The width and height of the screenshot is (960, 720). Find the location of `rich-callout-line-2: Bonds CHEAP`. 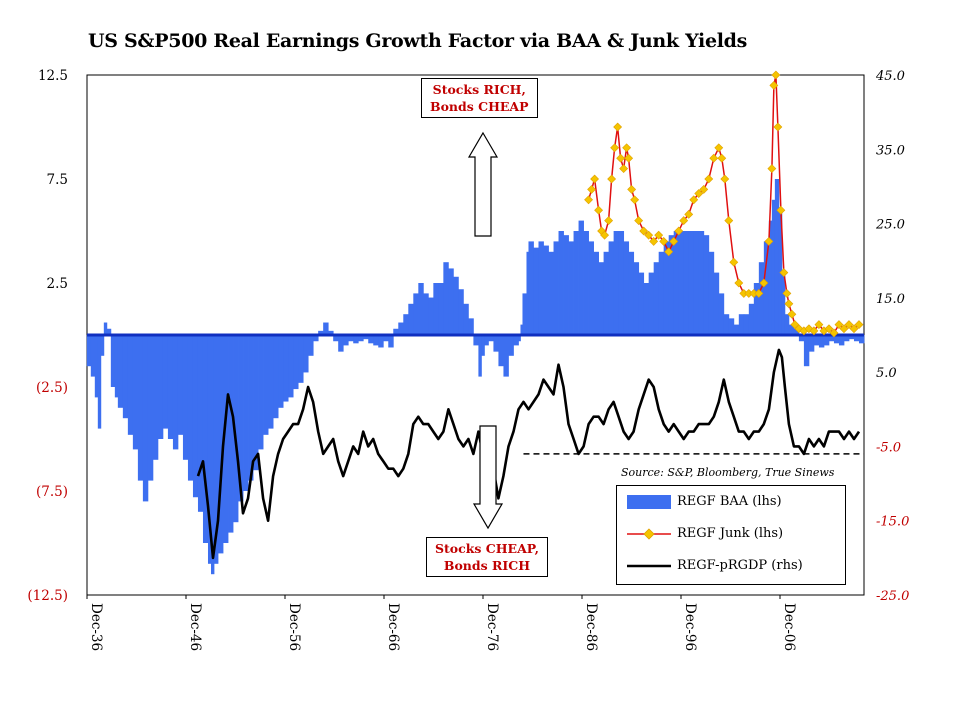

rich-callout-line-2: Bonds CHEAP is located at coordinates (479, 106).